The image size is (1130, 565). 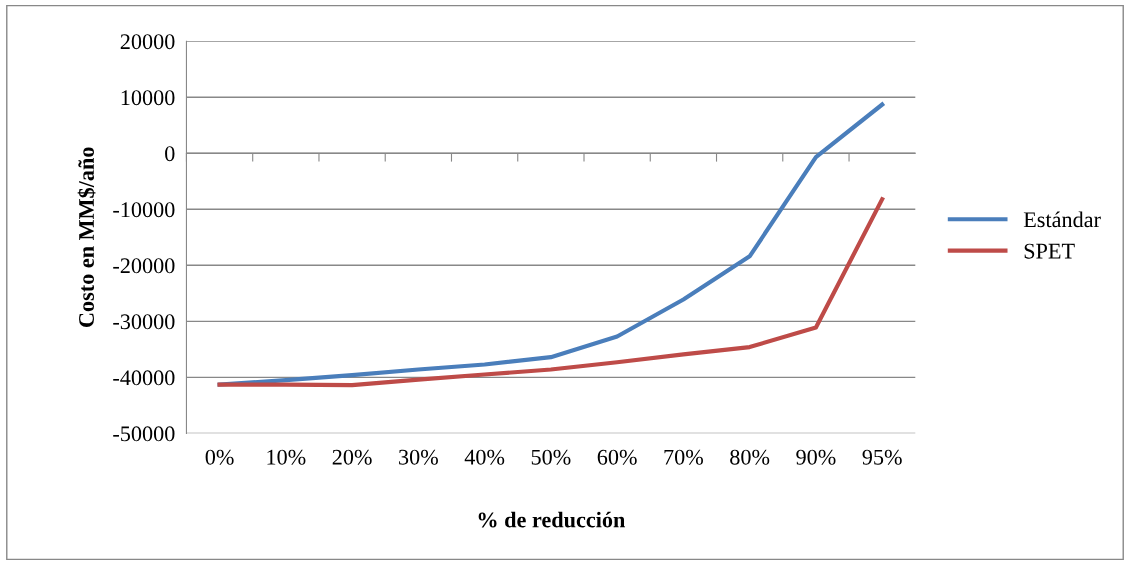 What do you see at coordinates (147, 42) in the screenshot?
I see `y-tick-label: 20000` at bounding box center [147, 42].